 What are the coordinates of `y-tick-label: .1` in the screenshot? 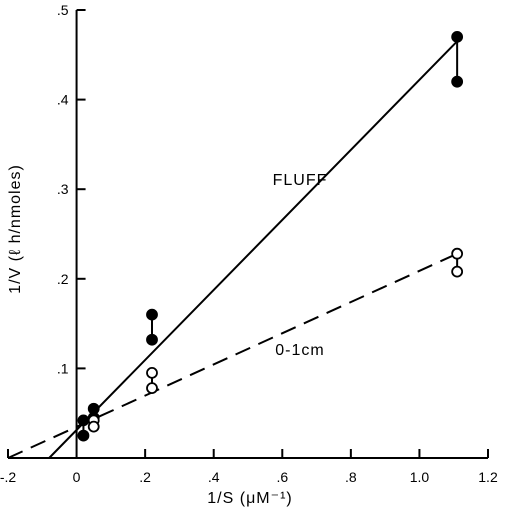 It's located at (63, 368).